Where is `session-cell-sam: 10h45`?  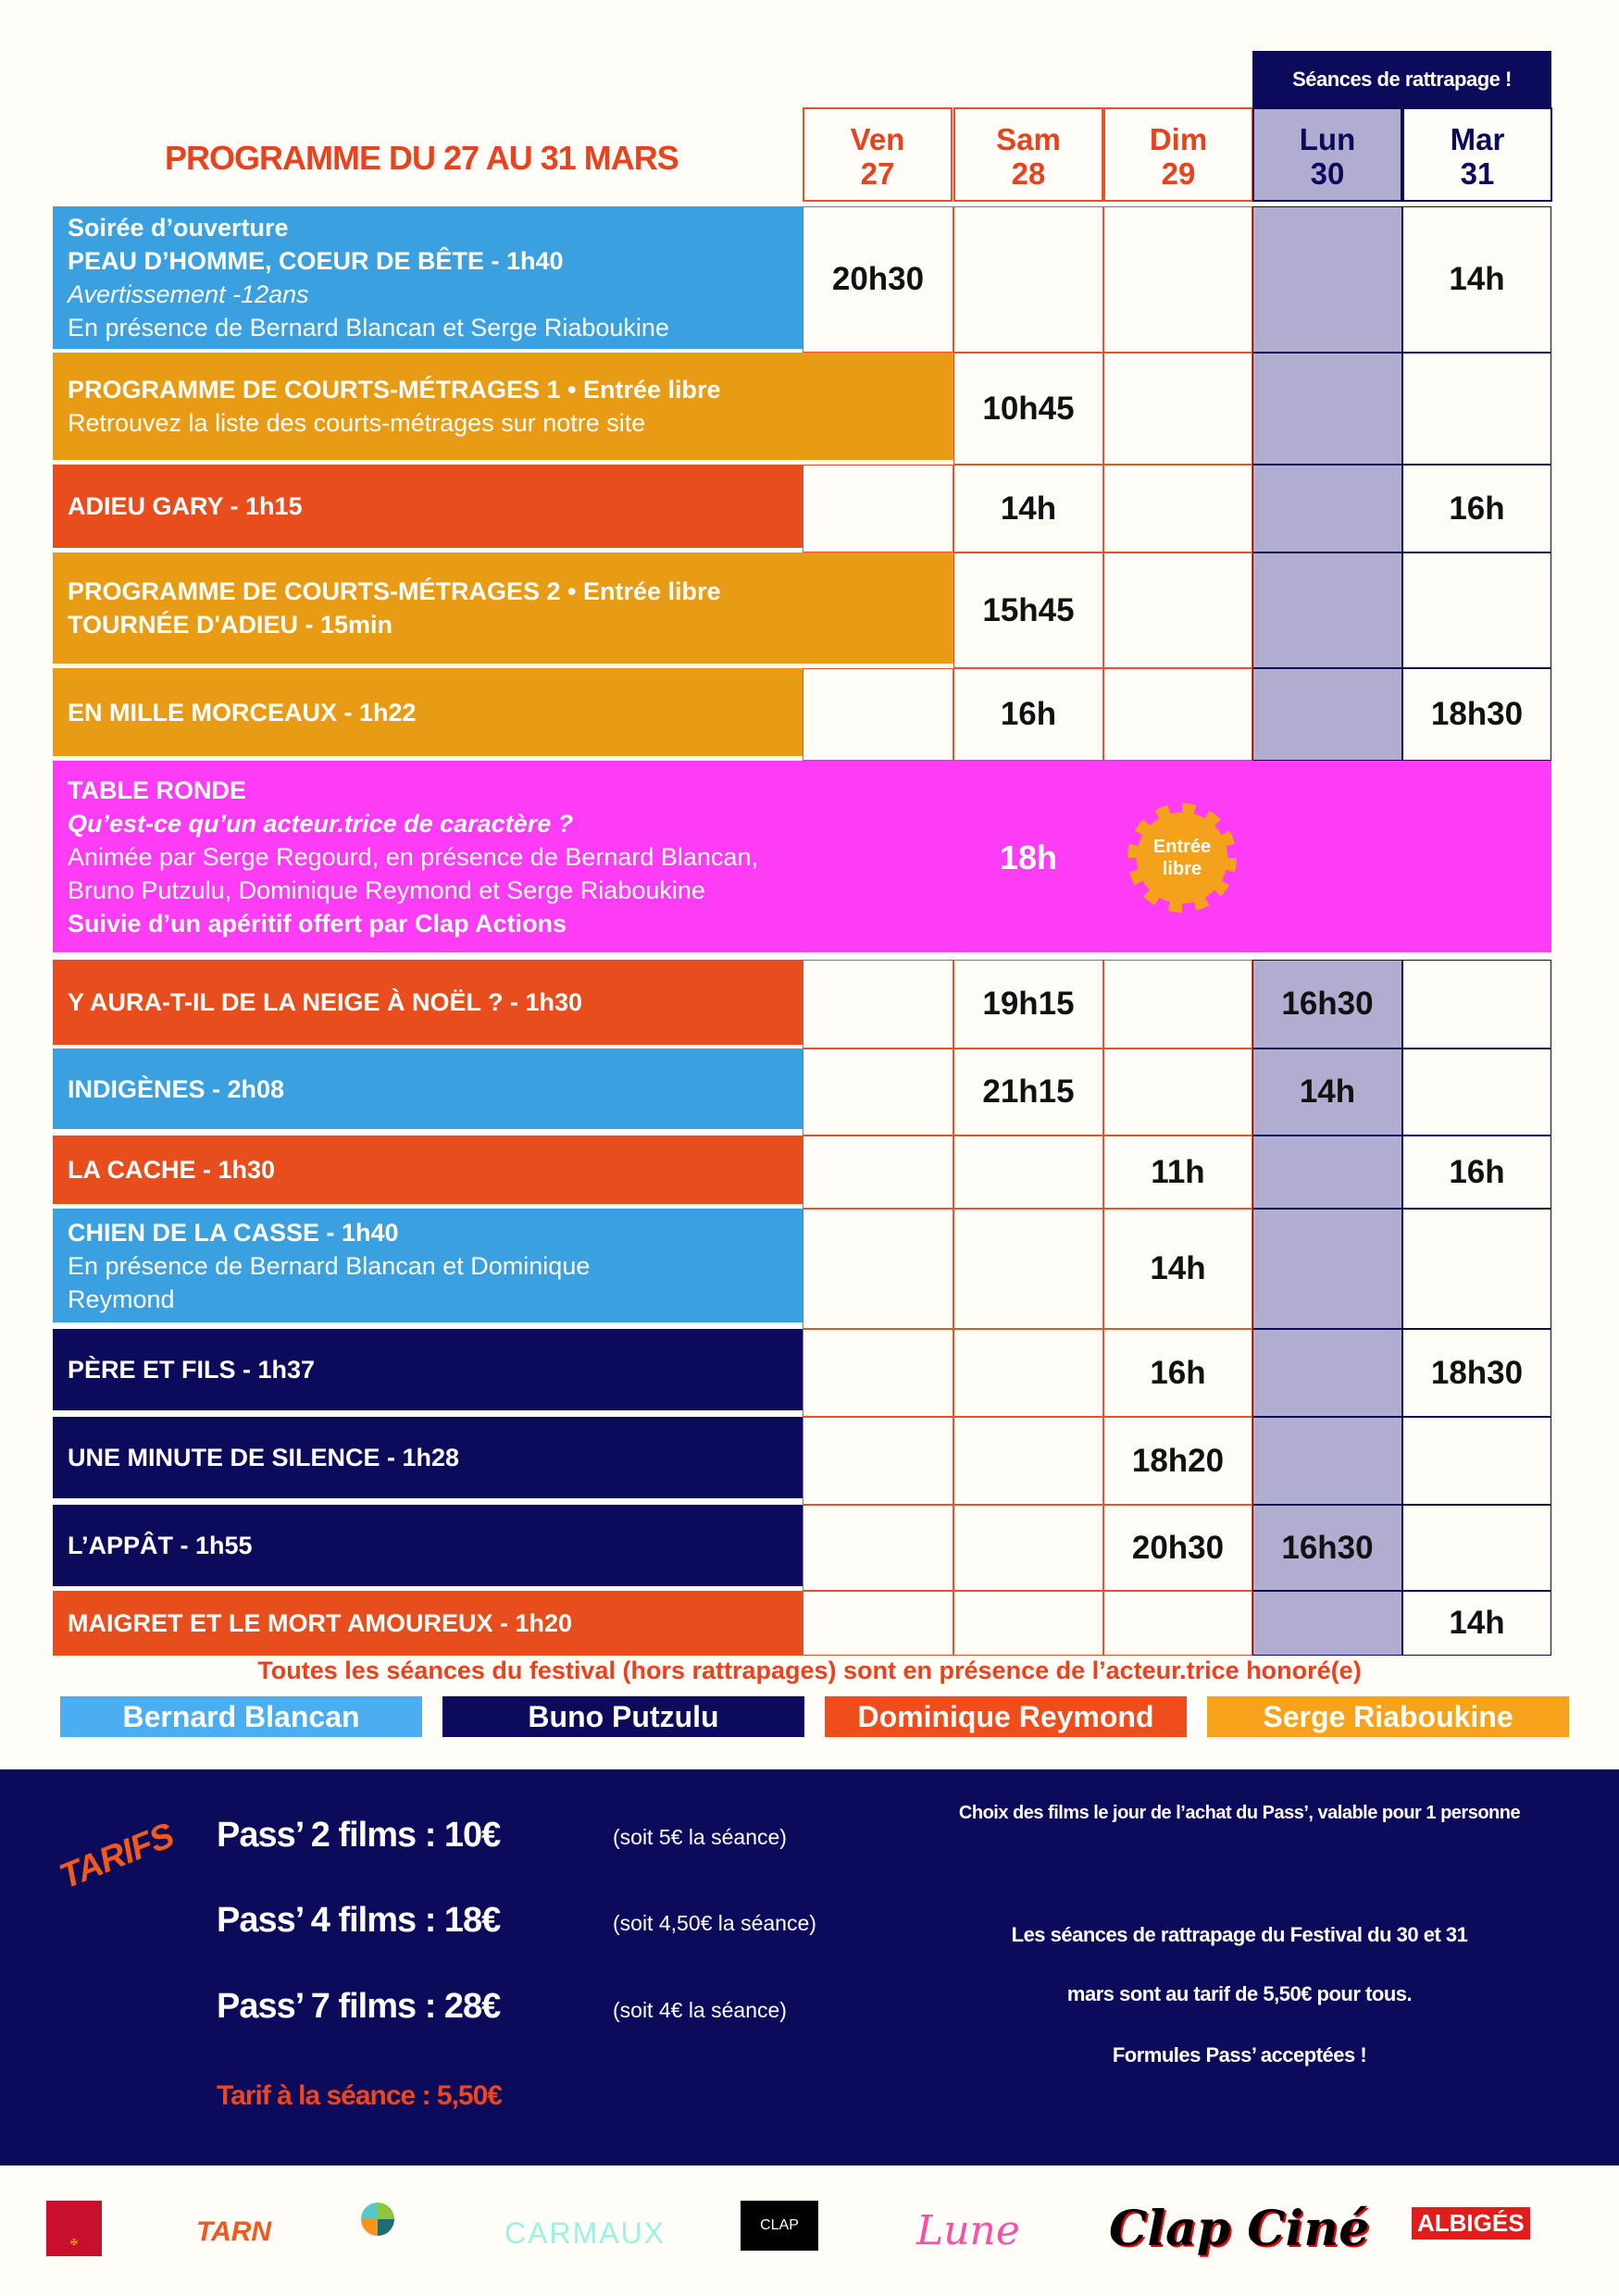 session-cell-sam: 10h45 is located at coordinates (1028, 409).